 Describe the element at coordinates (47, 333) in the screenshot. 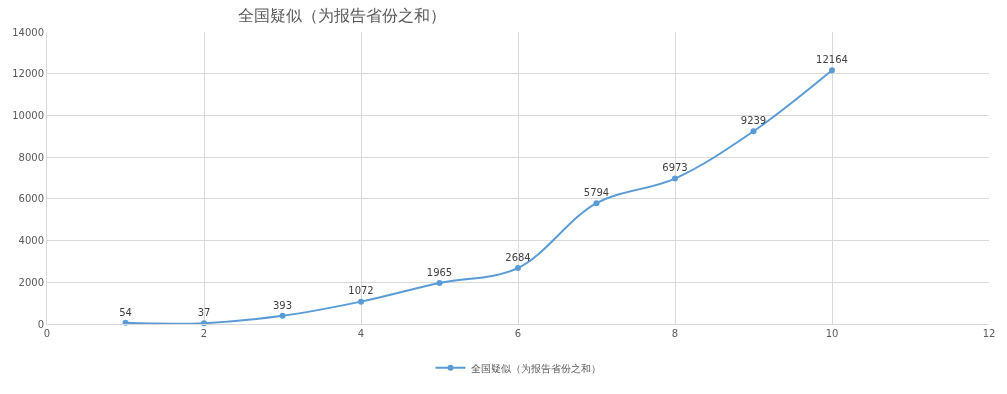

I see `x-tick-label: 0` at that location.